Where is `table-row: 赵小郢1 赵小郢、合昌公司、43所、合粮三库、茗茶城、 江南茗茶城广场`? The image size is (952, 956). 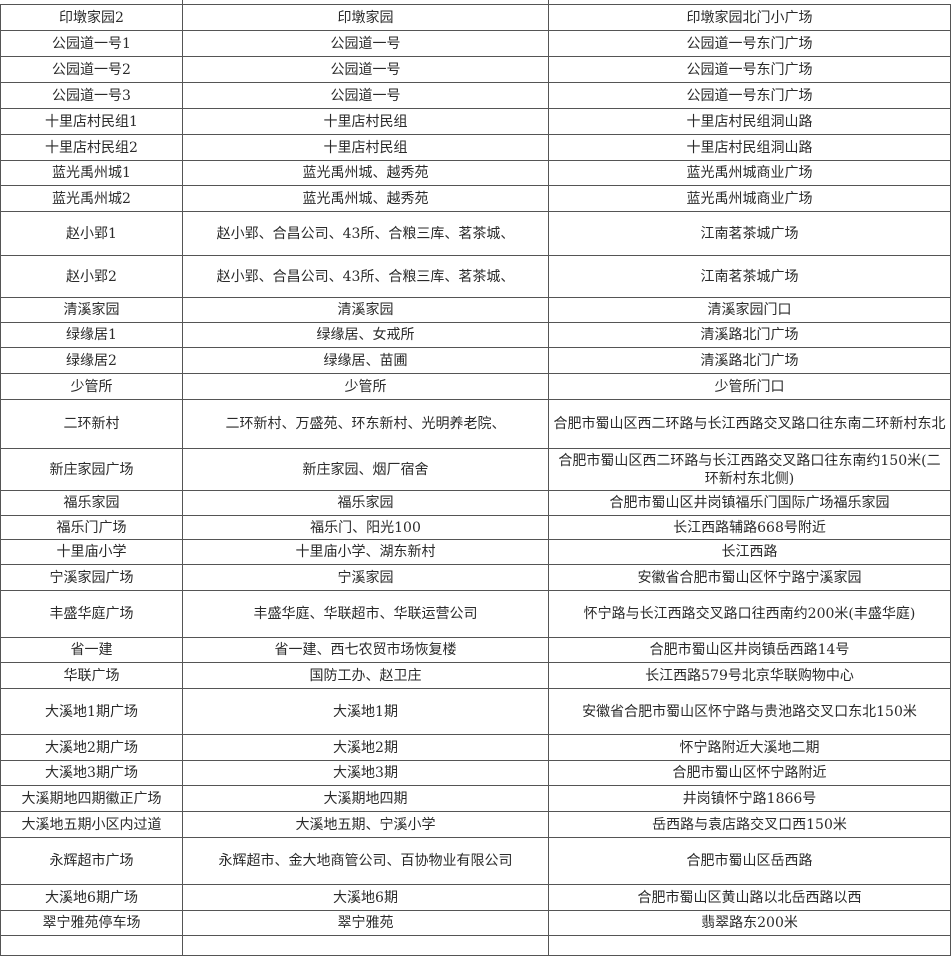 table-row: 赵小郢1 赵小郢、合昌公司、43所、合粮三库、茗茶城、 江南茗茶城广场 is located at coordinates (475, 233).